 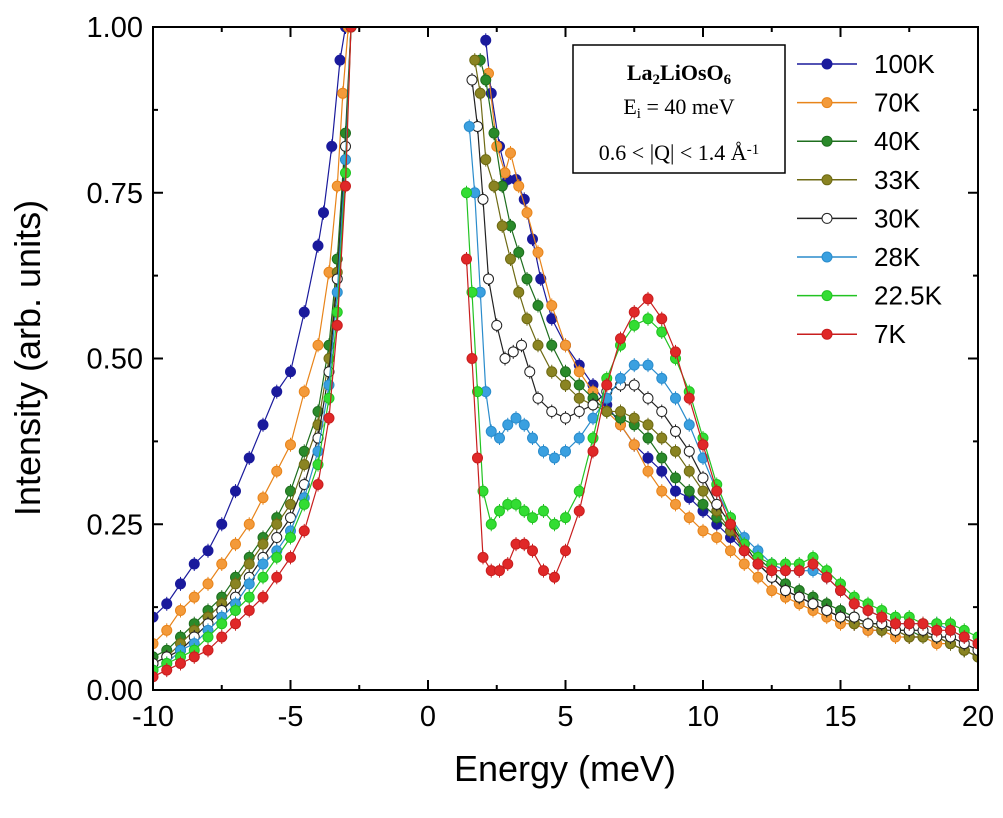 What do you see at coordinates (851, 334) in the screenshot?
I see `legend-item-7K: 7K` at bounding box center [851, 334].